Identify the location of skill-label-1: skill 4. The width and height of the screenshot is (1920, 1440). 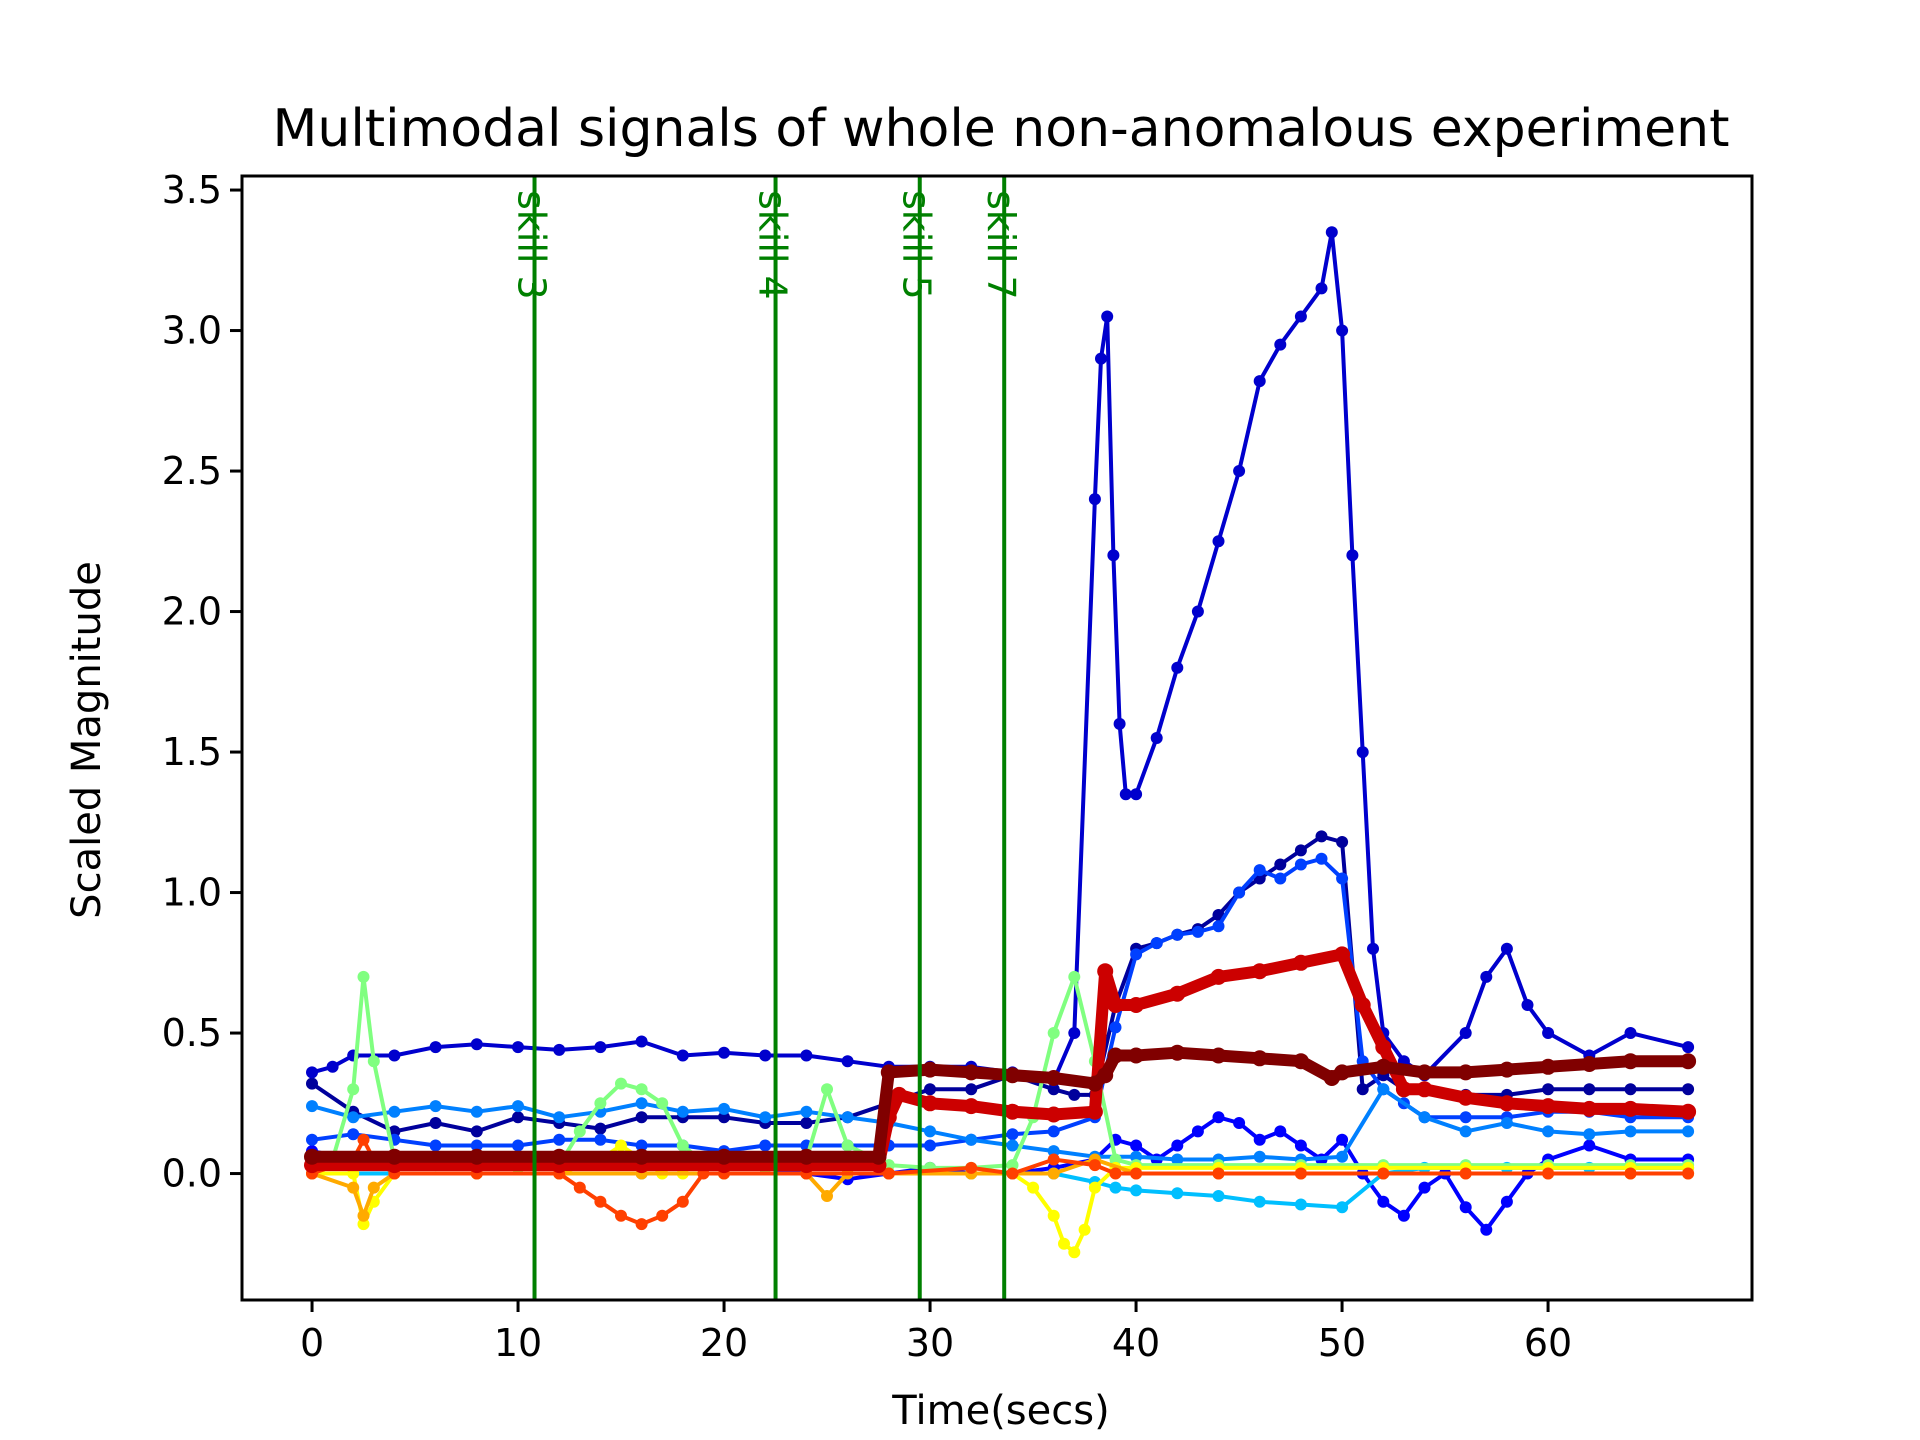
(773, 245).